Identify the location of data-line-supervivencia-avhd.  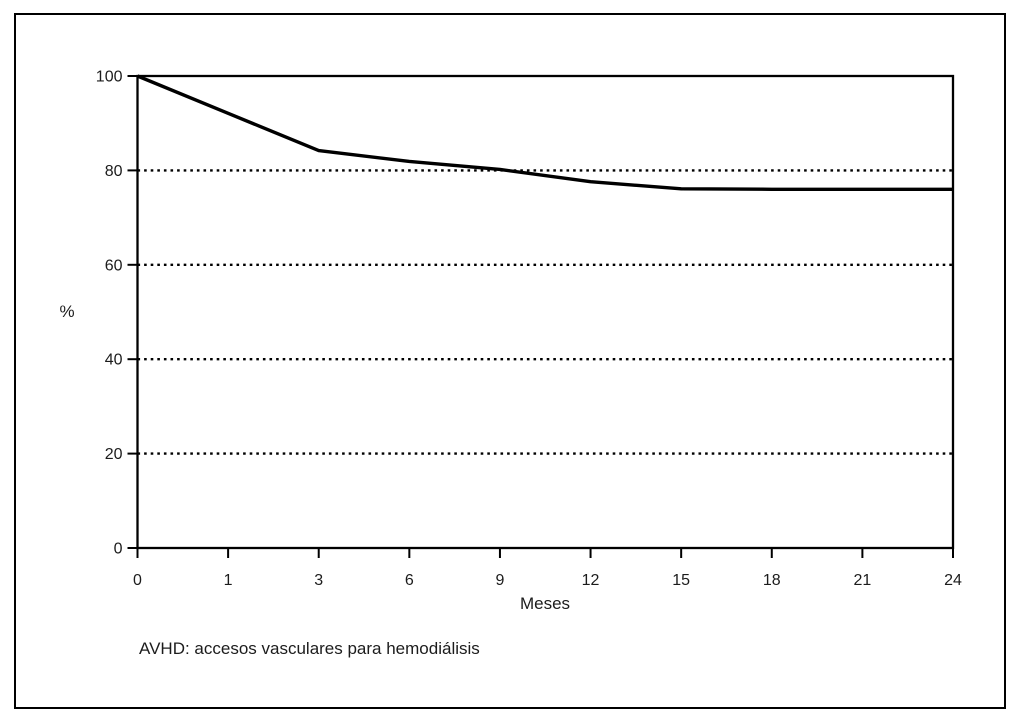
(544, 132).